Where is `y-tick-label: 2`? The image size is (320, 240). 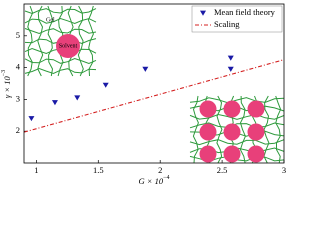 y-tick-label: 2 is located at coordinates (18, 130).